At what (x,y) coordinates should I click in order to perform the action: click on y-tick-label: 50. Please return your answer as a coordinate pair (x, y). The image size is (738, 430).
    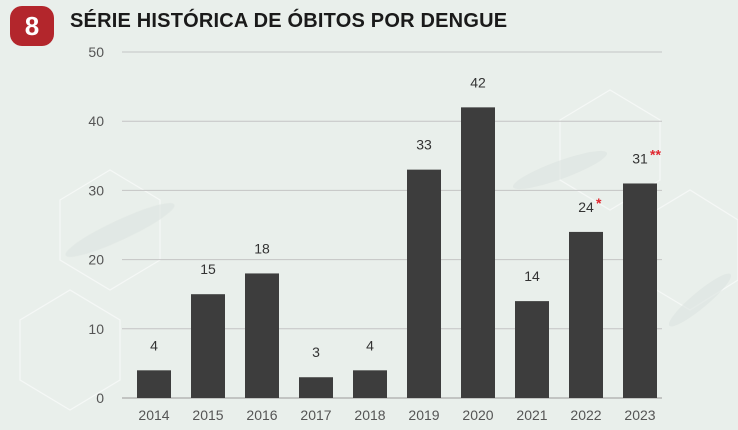
    Looking at the image, I should click on (96, 52).